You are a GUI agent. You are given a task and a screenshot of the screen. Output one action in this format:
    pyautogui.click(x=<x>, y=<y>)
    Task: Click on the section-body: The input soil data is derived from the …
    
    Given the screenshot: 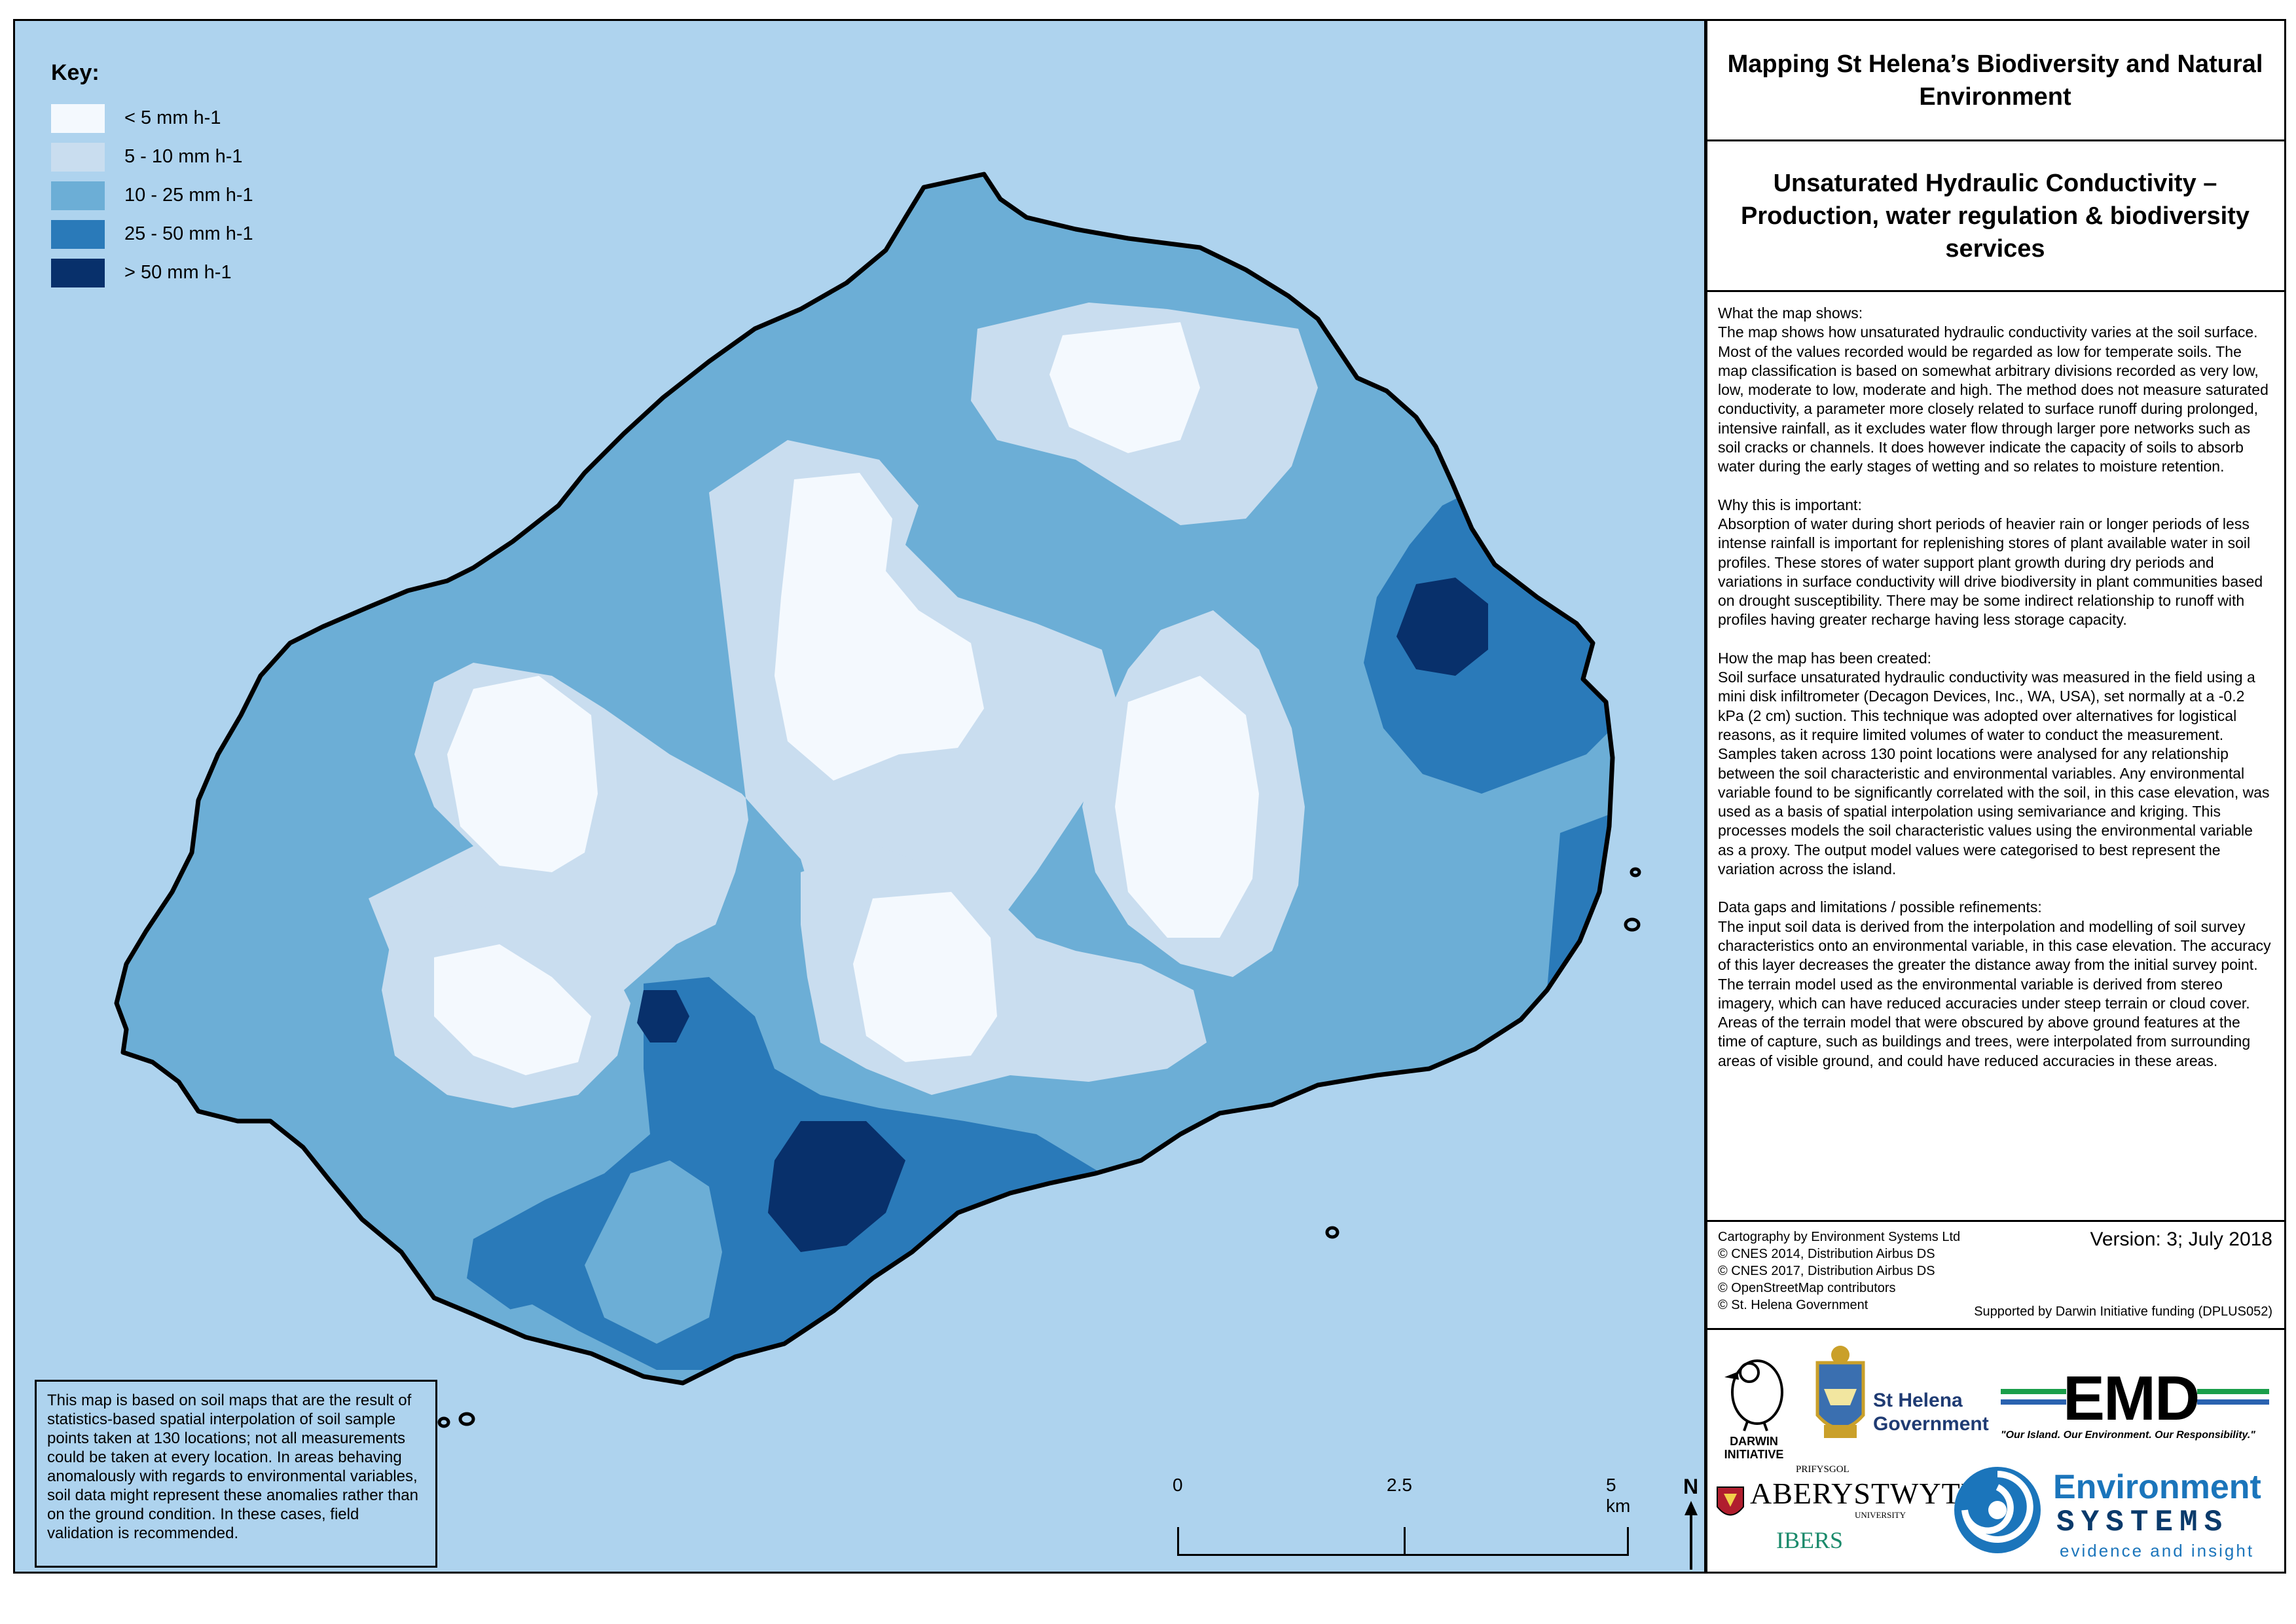 What is the action you would take?
    pyautogui.click(x=1994, y=945)
    